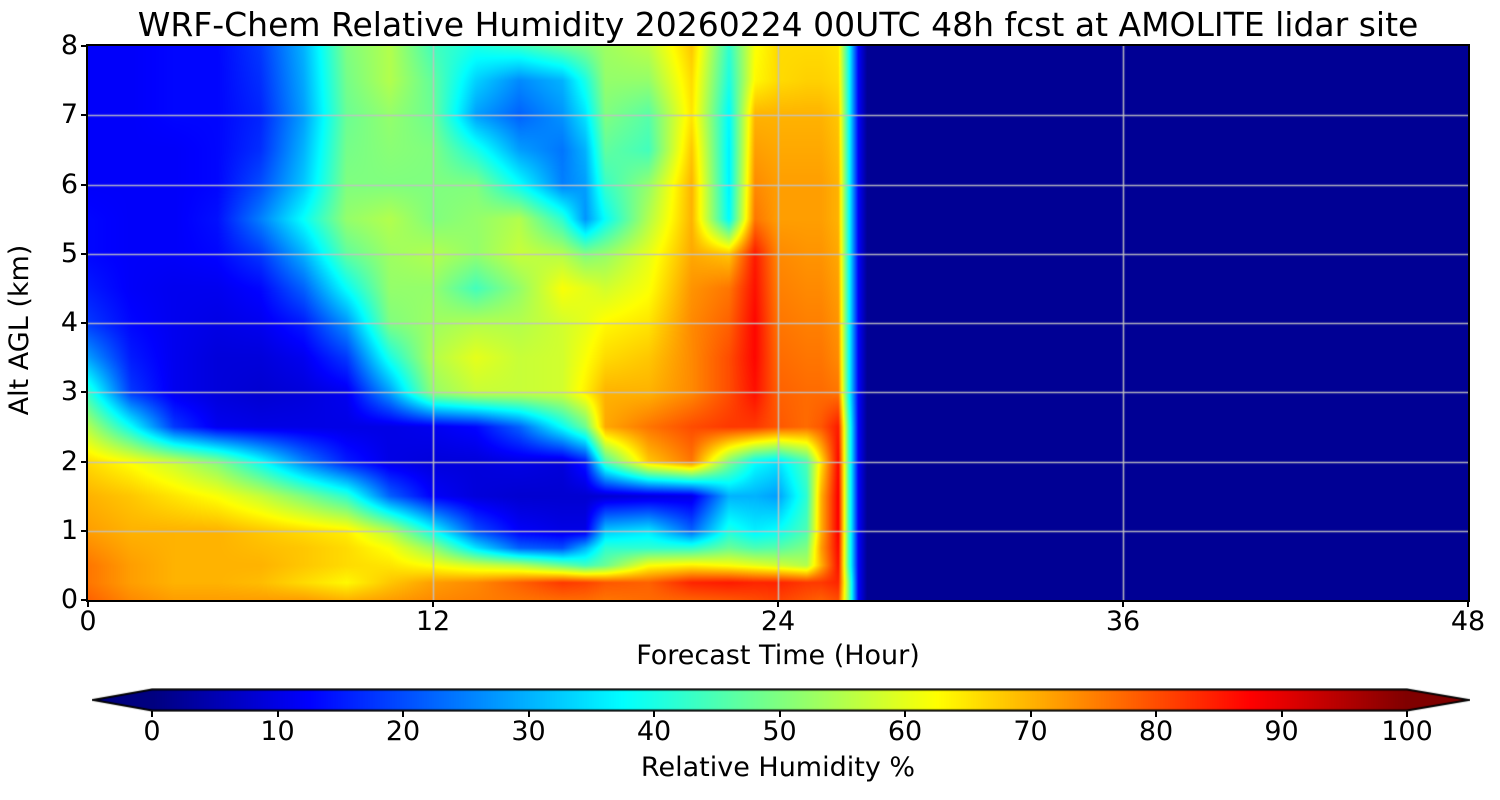 This screenshot has width=1500, height=800. Describe the element at coordinates (781, 700) in the screenshot. I see `colorbar-canvas` at that location.